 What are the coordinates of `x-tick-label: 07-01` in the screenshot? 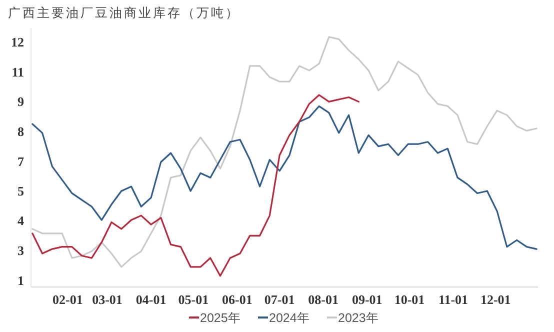 It's located at (279, 299).